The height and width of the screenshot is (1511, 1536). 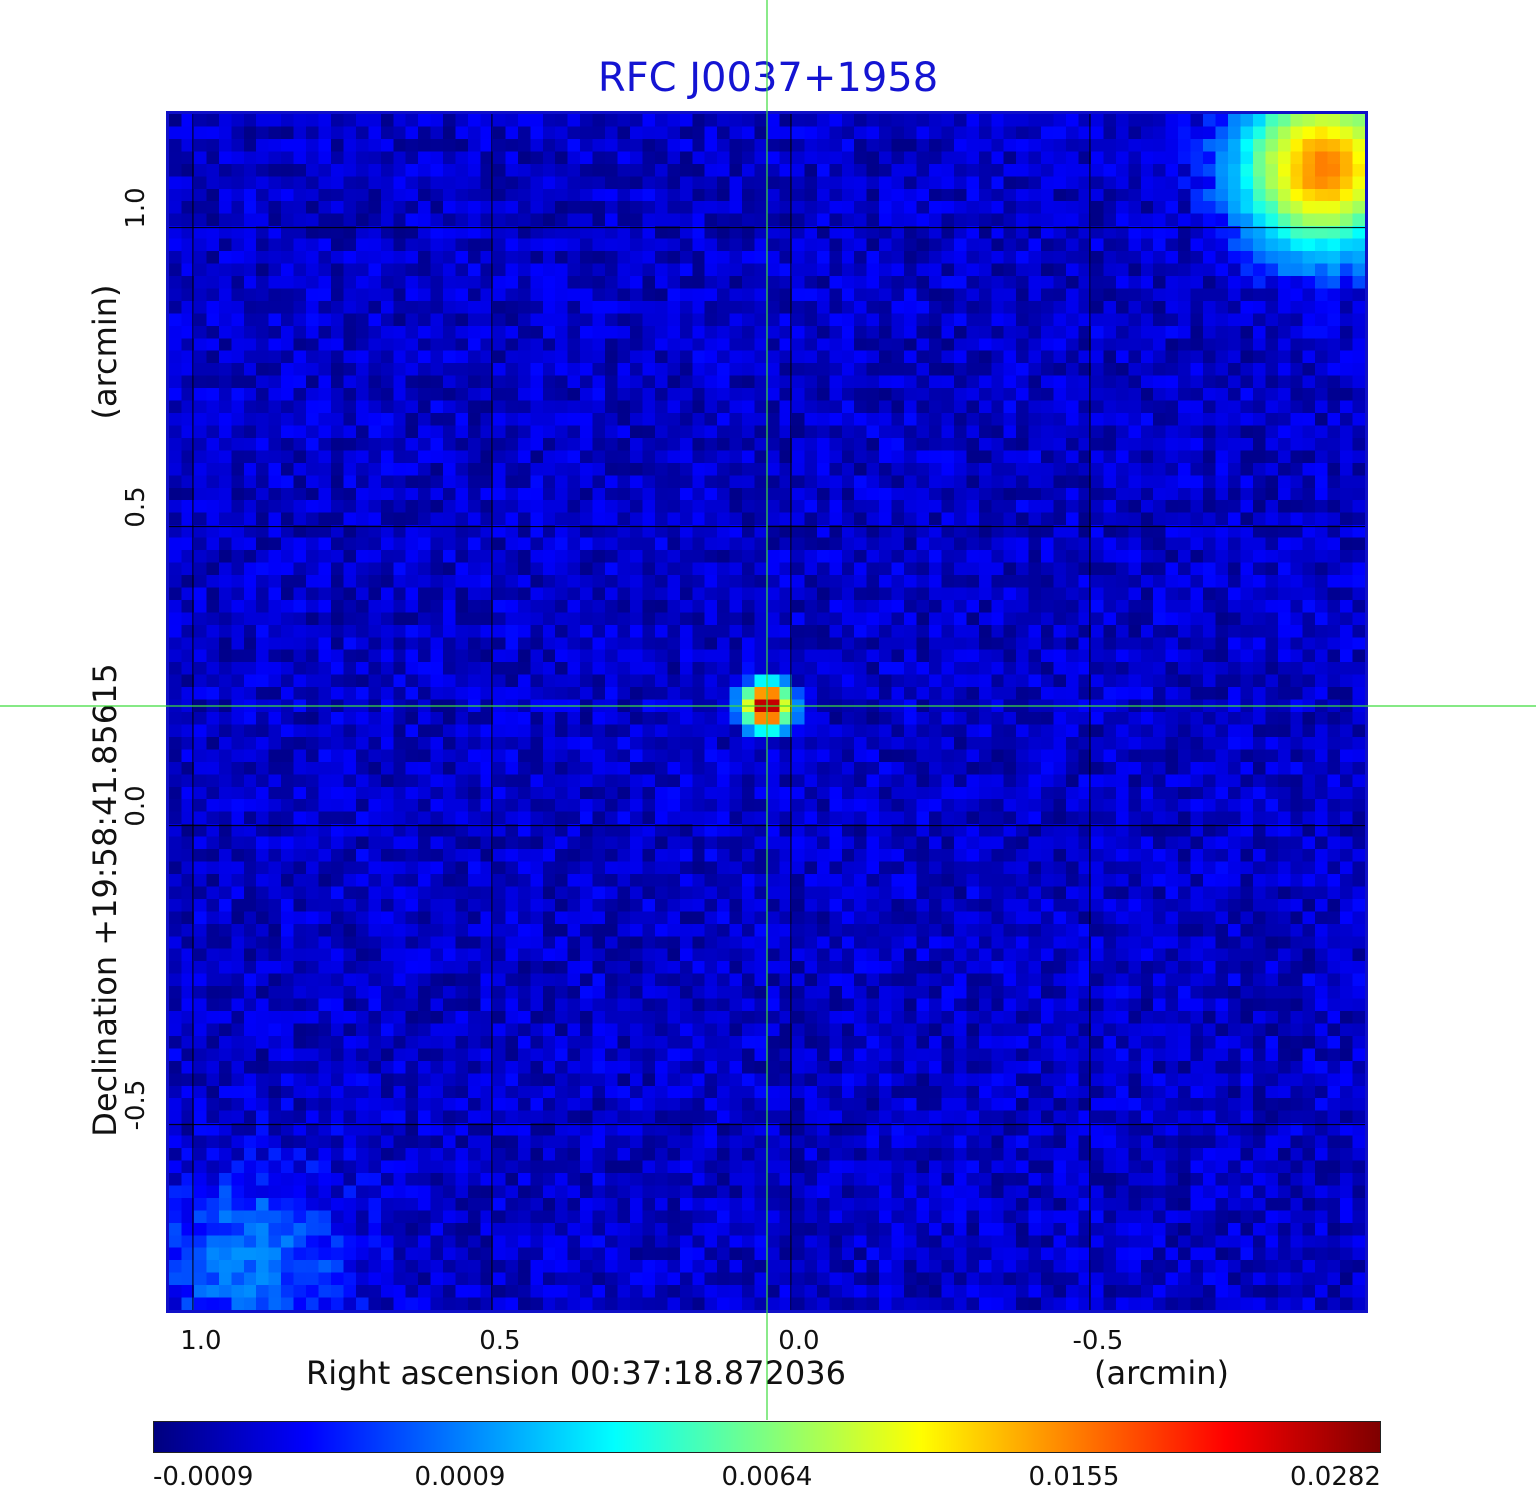 What do you see at coordinates (136, 1104) in the screenshot?
I see `y-tick-label: -0.5` at bounding box center [136, 1104].